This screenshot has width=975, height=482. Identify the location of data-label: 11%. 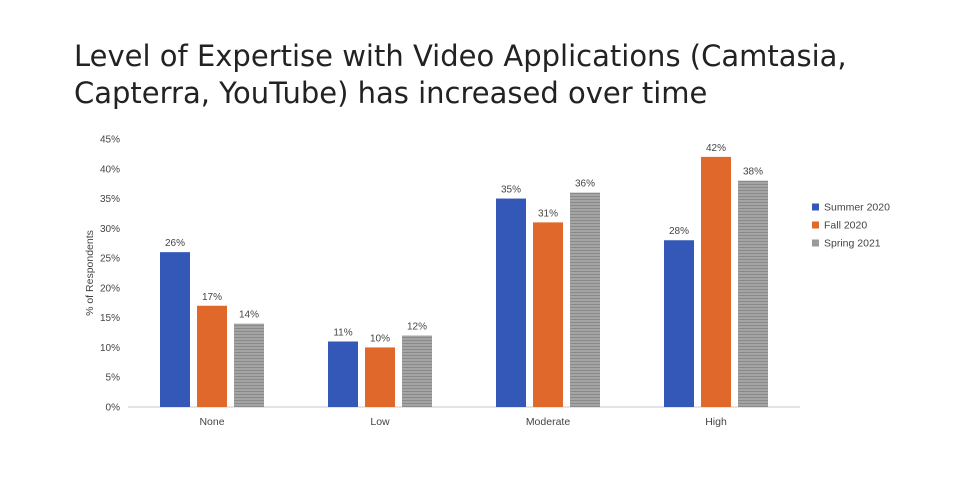
(342, 332).